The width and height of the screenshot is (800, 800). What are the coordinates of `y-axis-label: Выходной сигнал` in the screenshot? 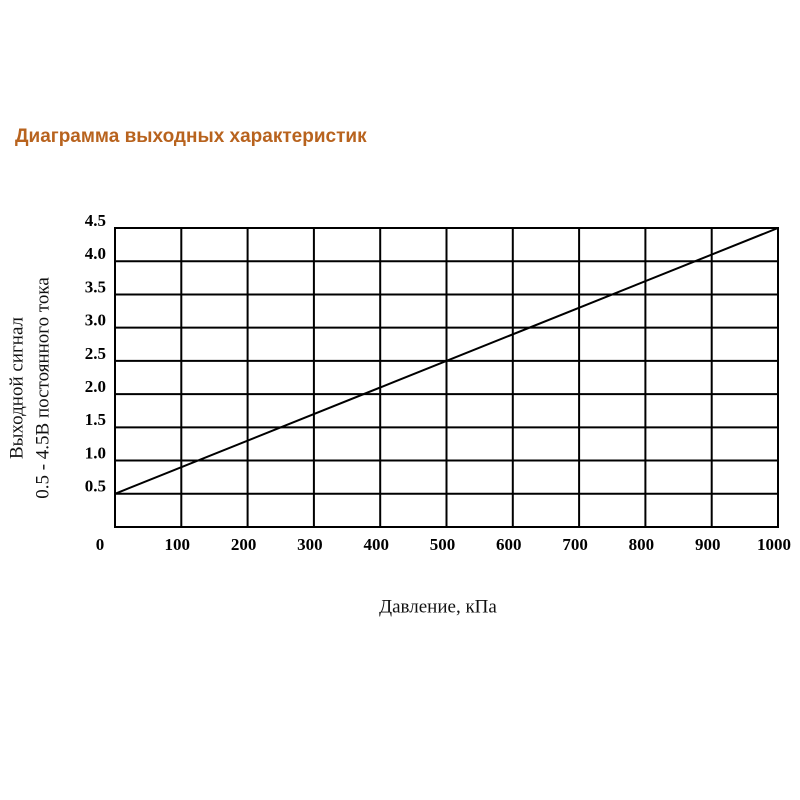 It's located at (16, 387).